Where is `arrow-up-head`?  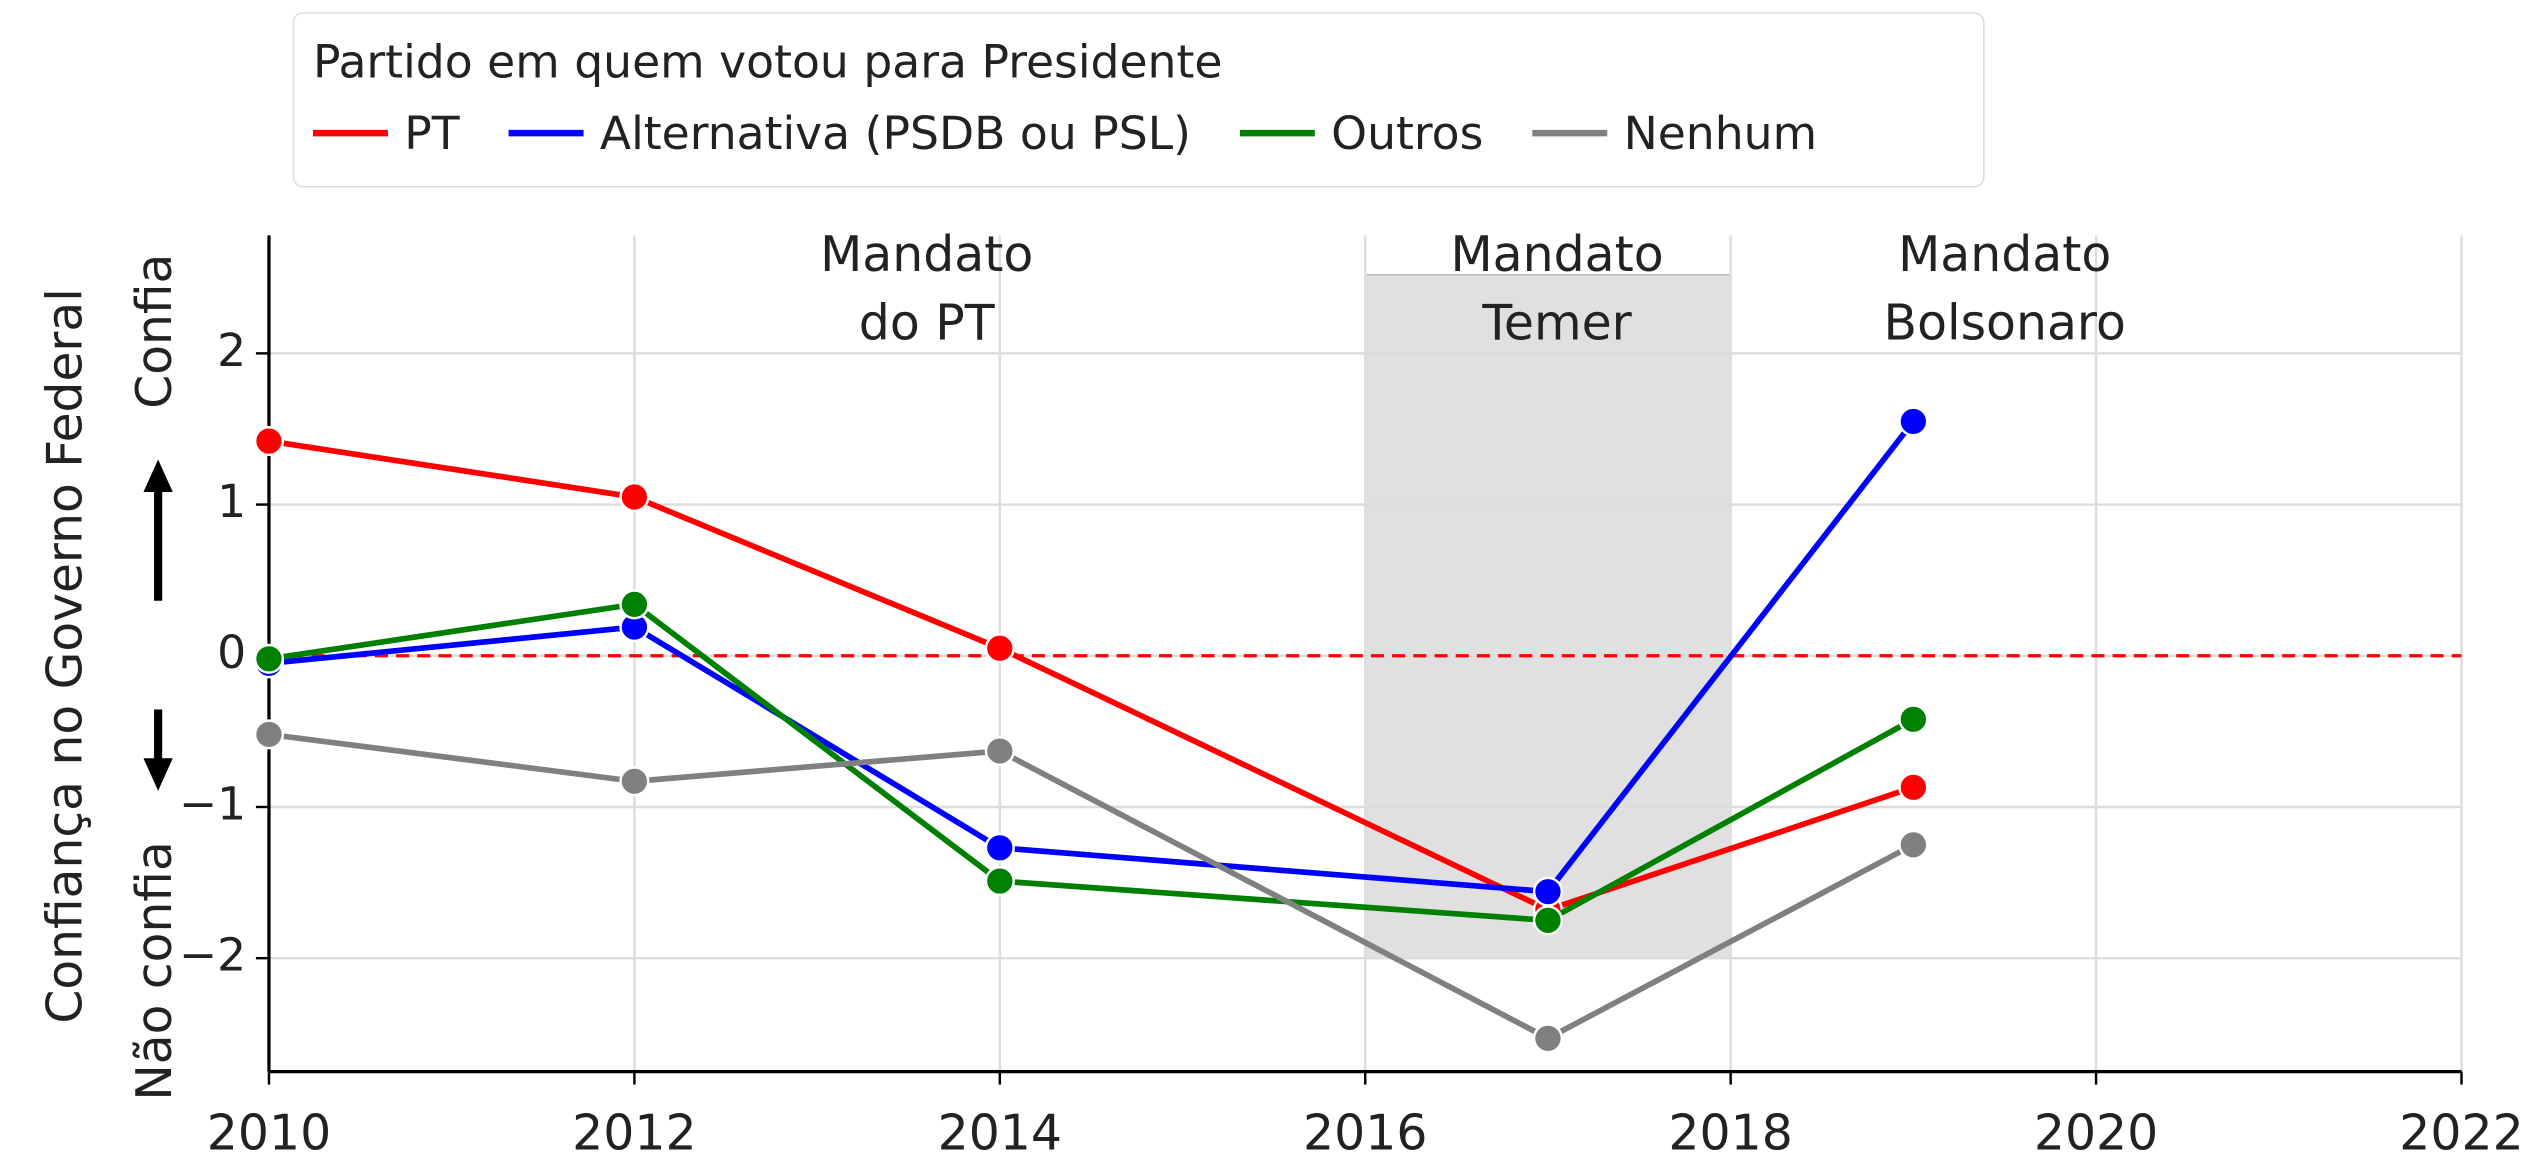
arrow-up-head is located at coordinates (158, 475).